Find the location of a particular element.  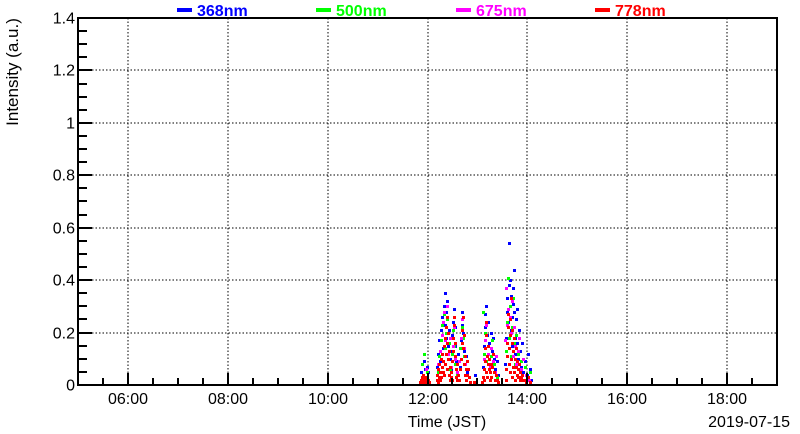

y-tick-label: 0.8 is located at coordinates (64, 176).